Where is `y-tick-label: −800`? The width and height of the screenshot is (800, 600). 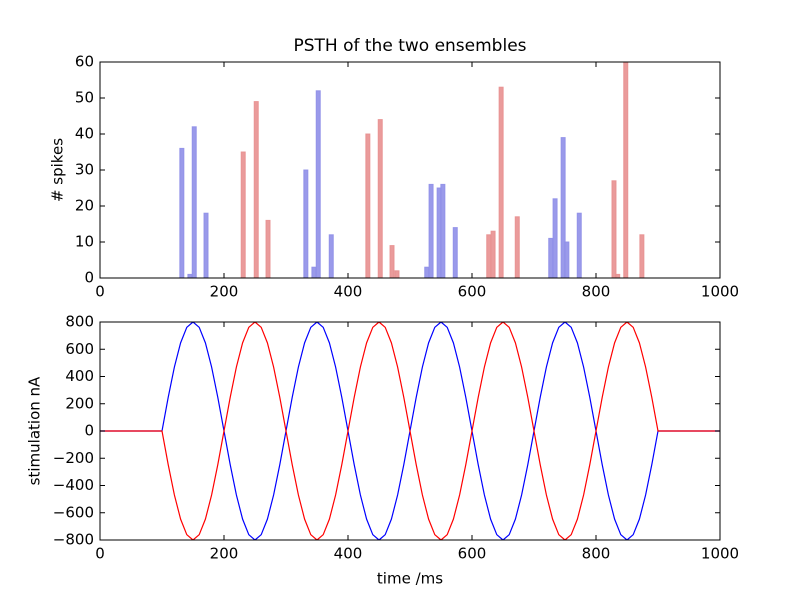 y-tick-label: −800 is located at coordinates (73, 540).